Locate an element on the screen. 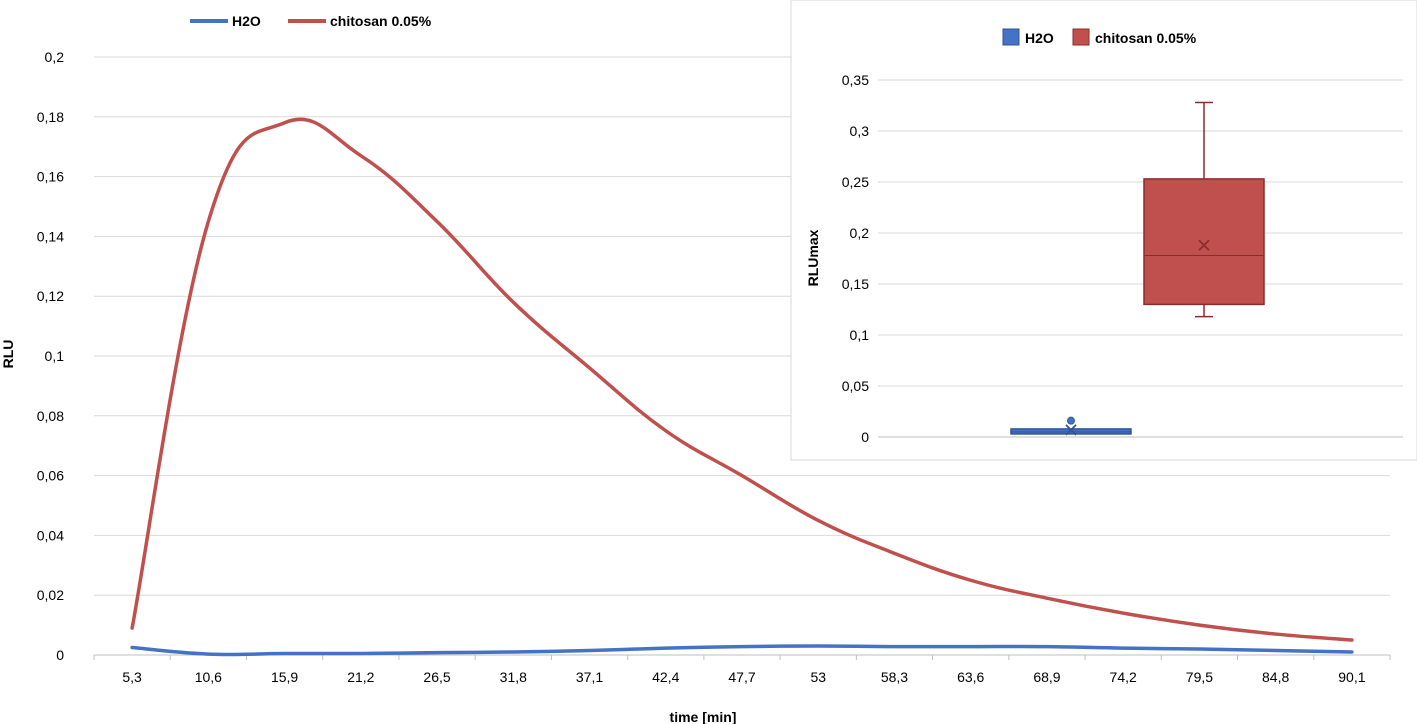  inset-y-tick-label: 0,1 is located at coordinates (860, 335).